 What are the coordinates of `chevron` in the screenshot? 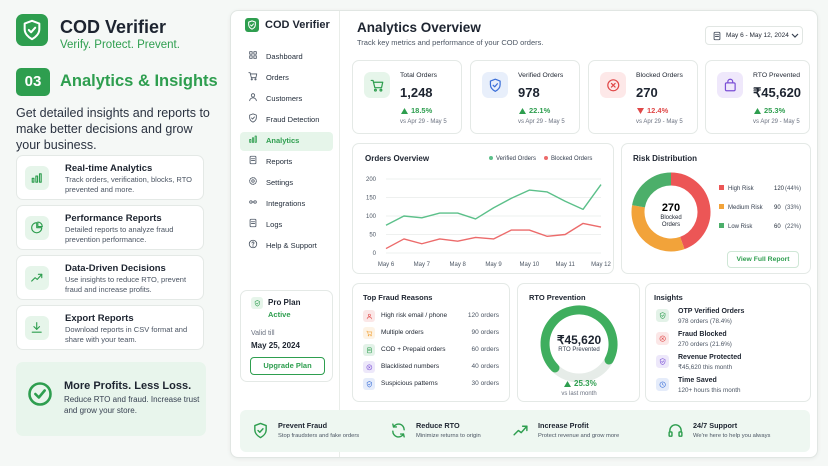 It's located at (795, 35).